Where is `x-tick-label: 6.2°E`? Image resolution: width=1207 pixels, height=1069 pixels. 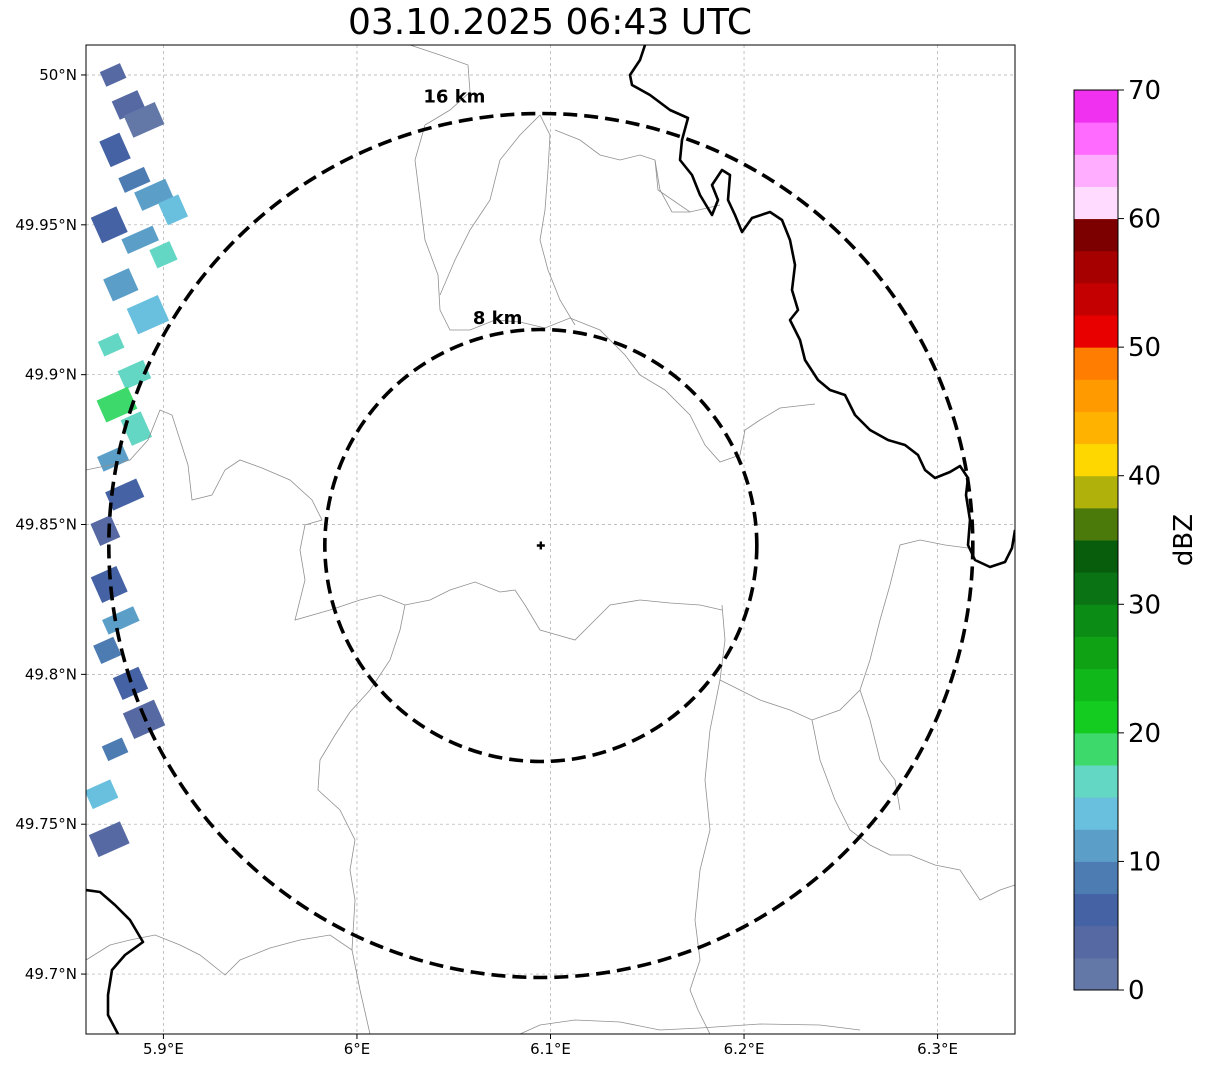 x-tick-label: 6.2°E is located at coordinates (744, 1049).